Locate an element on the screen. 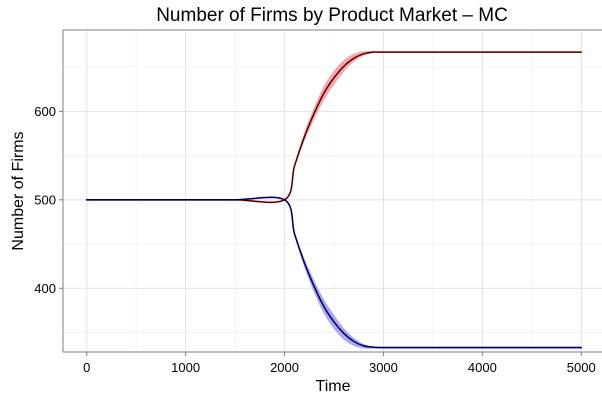  y-tick-label: 500 is located at coordinates (45, 199).